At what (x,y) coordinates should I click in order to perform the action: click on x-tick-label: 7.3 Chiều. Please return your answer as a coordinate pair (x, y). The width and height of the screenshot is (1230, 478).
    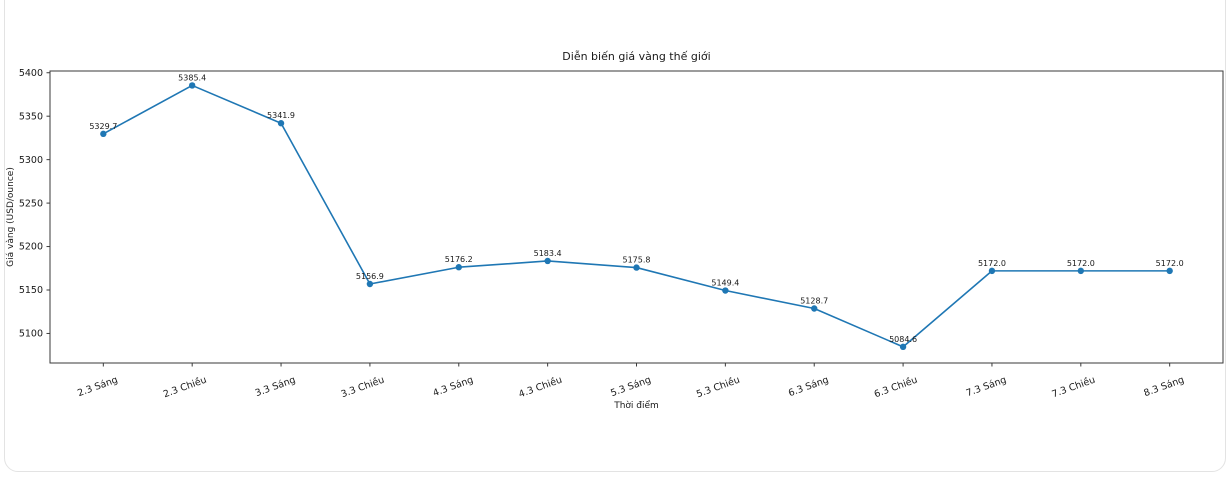
    Looking at the image, I should click on (1074, 387).